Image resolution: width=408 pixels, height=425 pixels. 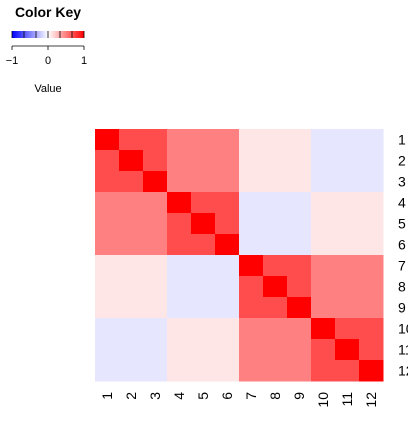 I want to click on row-label: 6, so click(x=402, y=245).